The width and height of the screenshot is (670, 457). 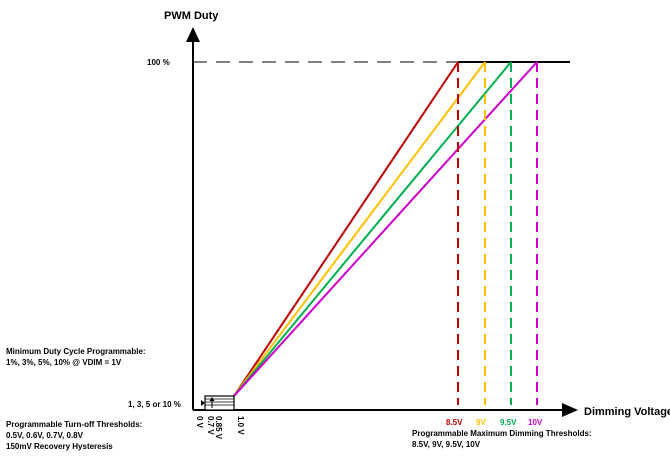 What do you see at coordinates (481, 422) in the screenshot?
I see `threshold-label-9v: 9V` at bounding box center [481, 422].